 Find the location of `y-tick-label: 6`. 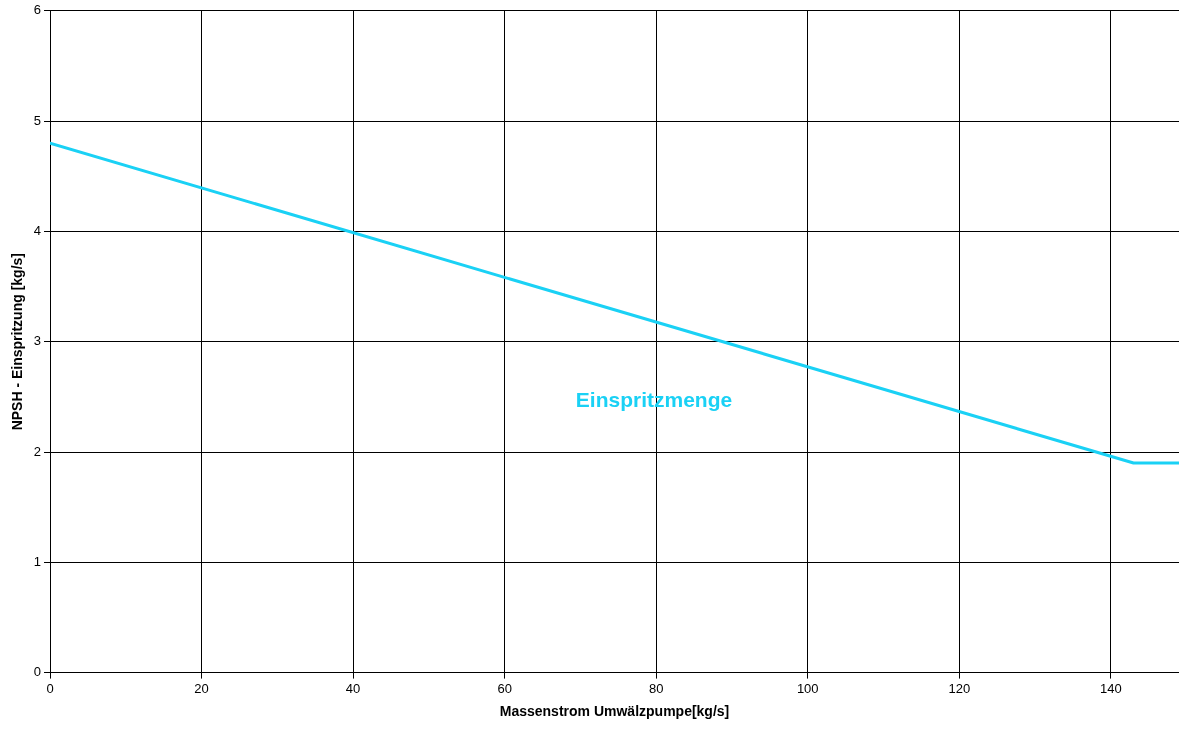

y-tick-label: 6 is located at coordinates (37, 10).